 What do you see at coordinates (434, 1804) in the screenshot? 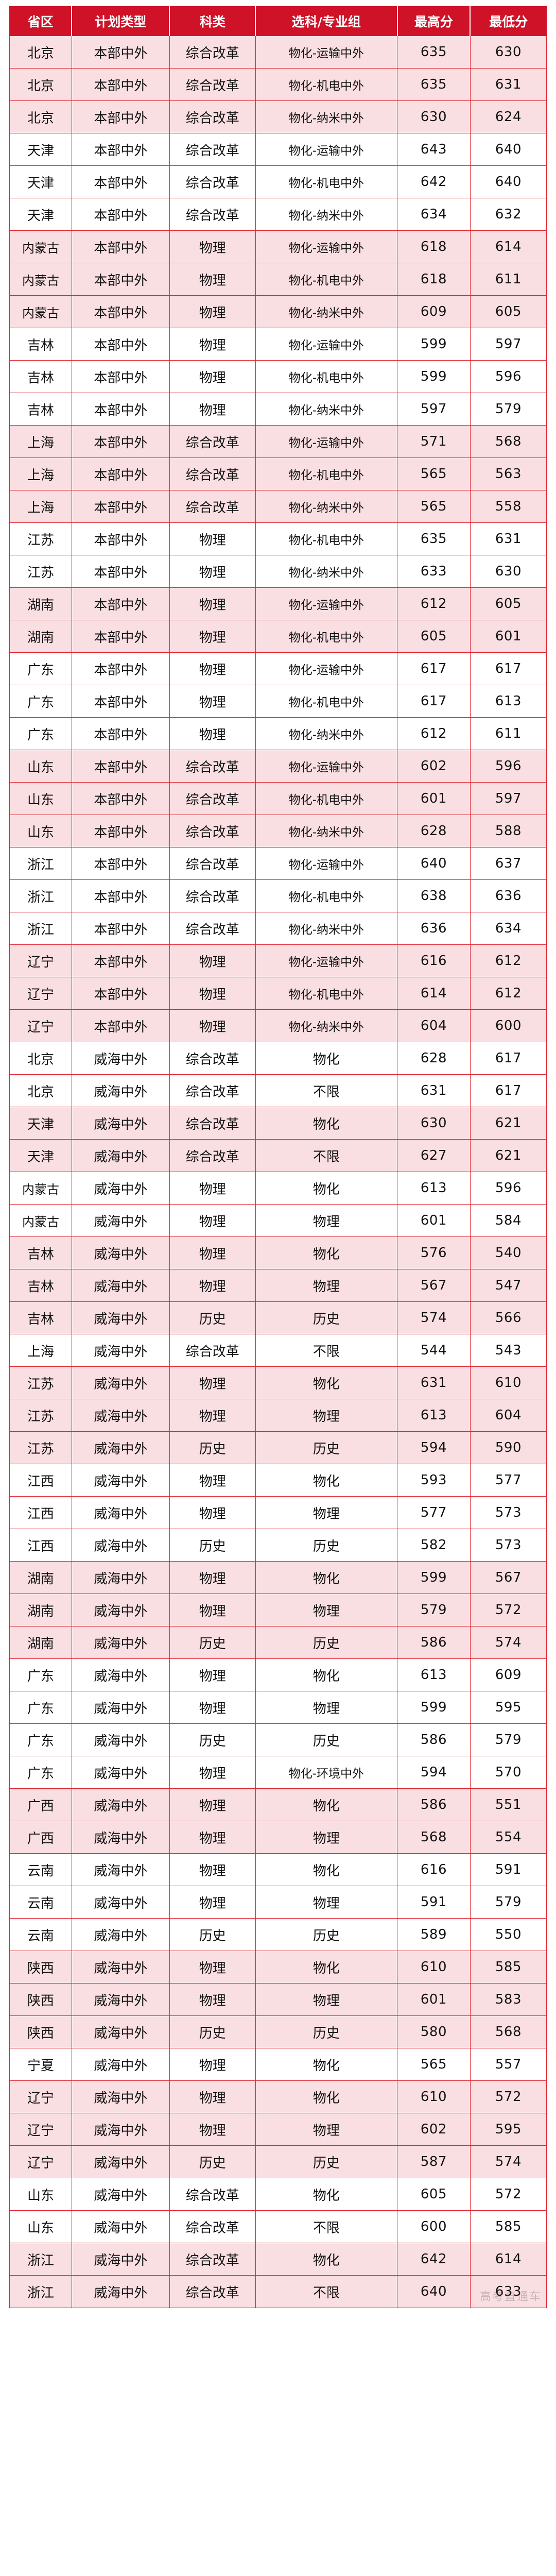
I see `cell-max: 586` at bounding box center [434, 1804].